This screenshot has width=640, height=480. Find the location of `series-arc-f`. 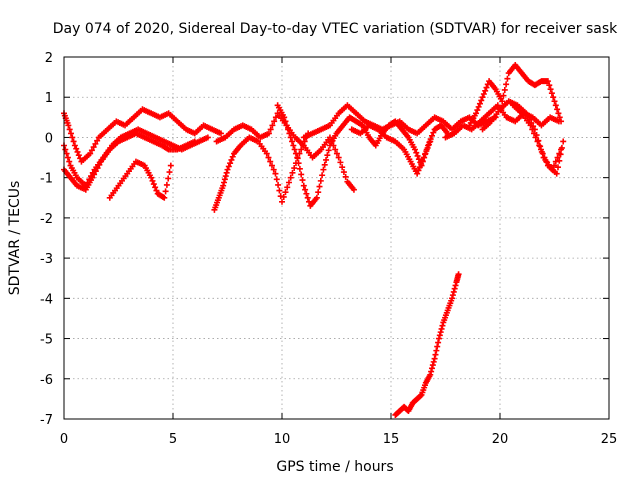

series-arc-f is located at coordinates (285, 151).